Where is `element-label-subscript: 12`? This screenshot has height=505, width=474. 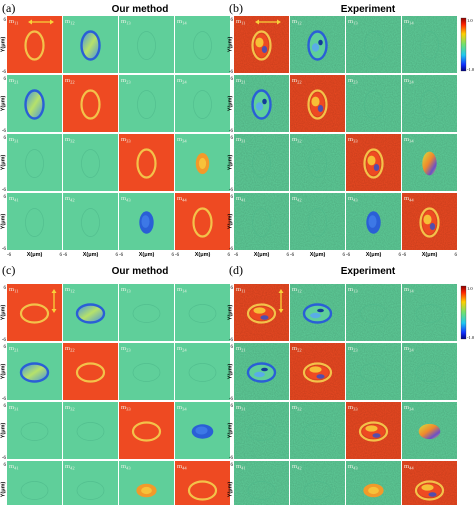
element-label-subscript: 12 is located at coordinates (72, 291).